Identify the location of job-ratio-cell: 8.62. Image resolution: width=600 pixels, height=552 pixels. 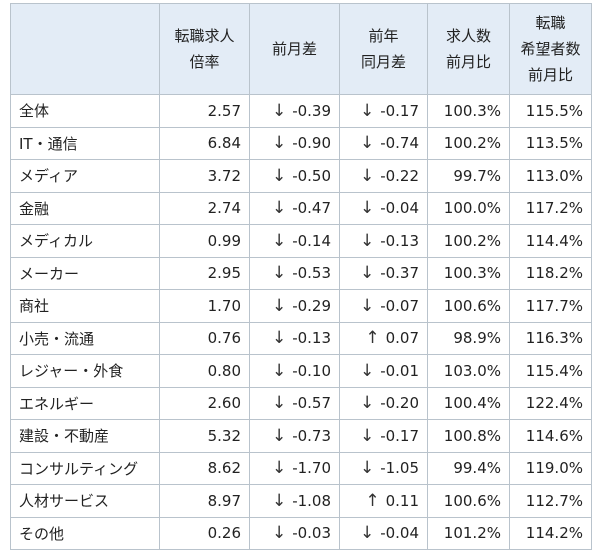
(204, 468).